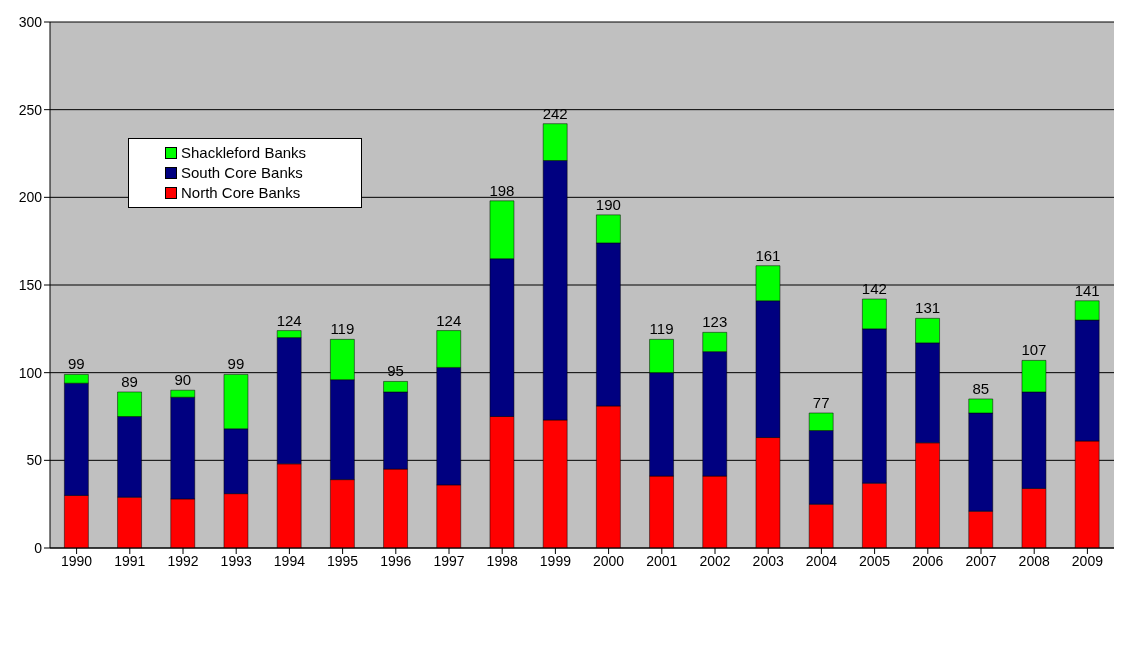  I want to click on x-tick-label: 1993, so click(236, 560).